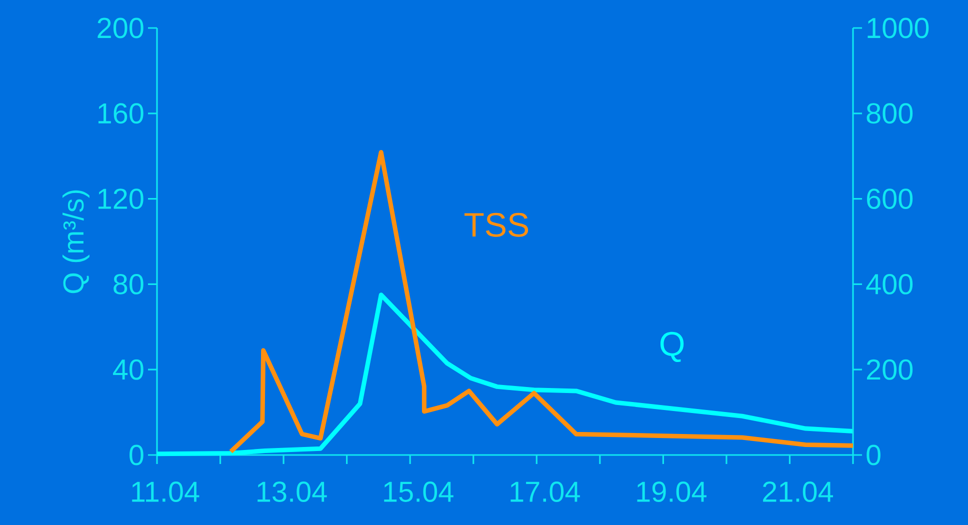 The height and width of the screenshot is (525, 968). I want to click on y-tick-label: 120, so click(121, 199).